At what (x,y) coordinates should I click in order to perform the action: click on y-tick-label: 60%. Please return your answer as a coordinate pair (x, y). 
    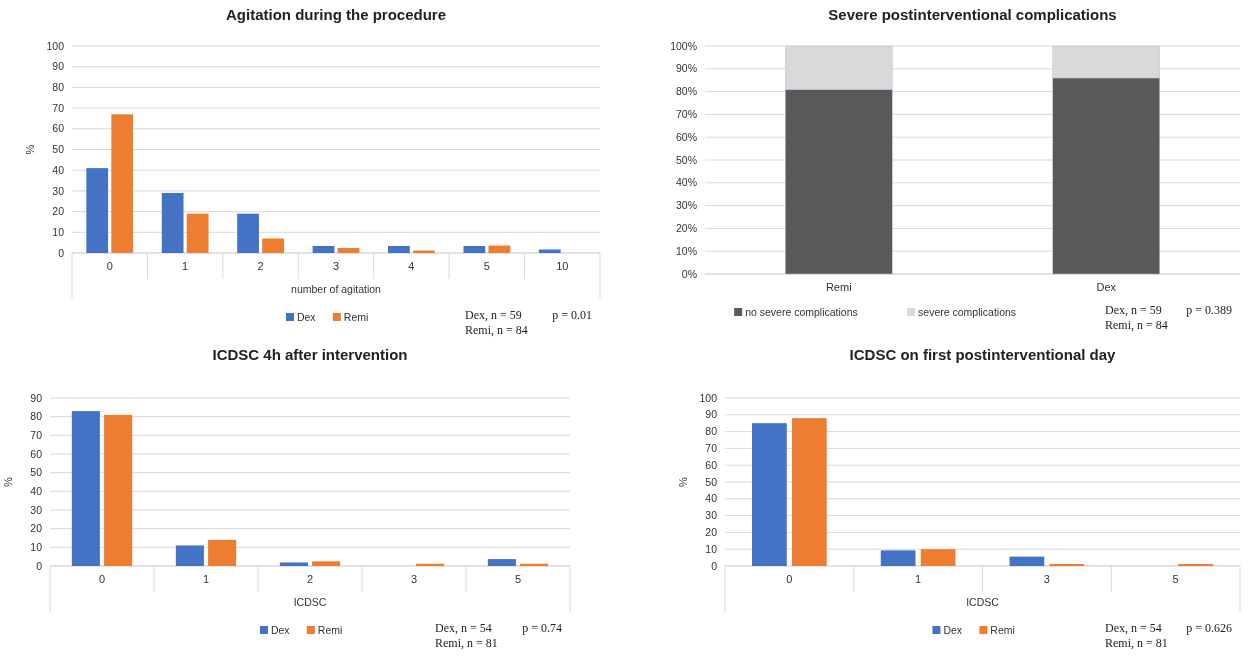
    Looking at the image, I should click on (686, 136).